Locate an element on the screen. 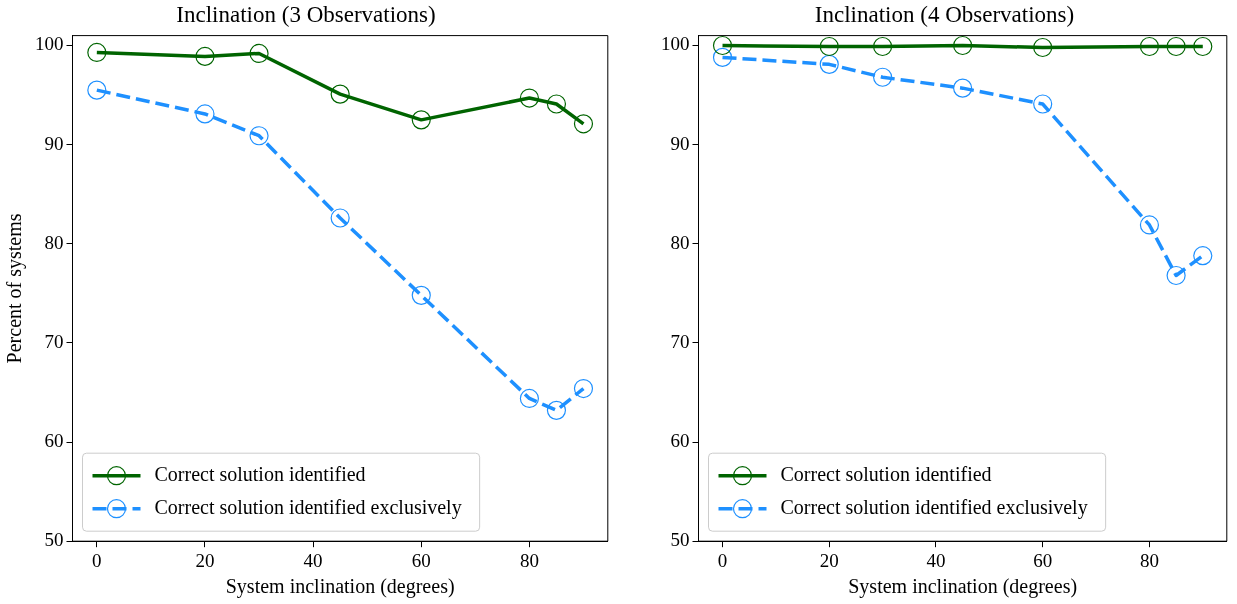 This screenshot has width=1237, height=604. y-axis-title: Percent of systems is located at coordinates (15, 288).